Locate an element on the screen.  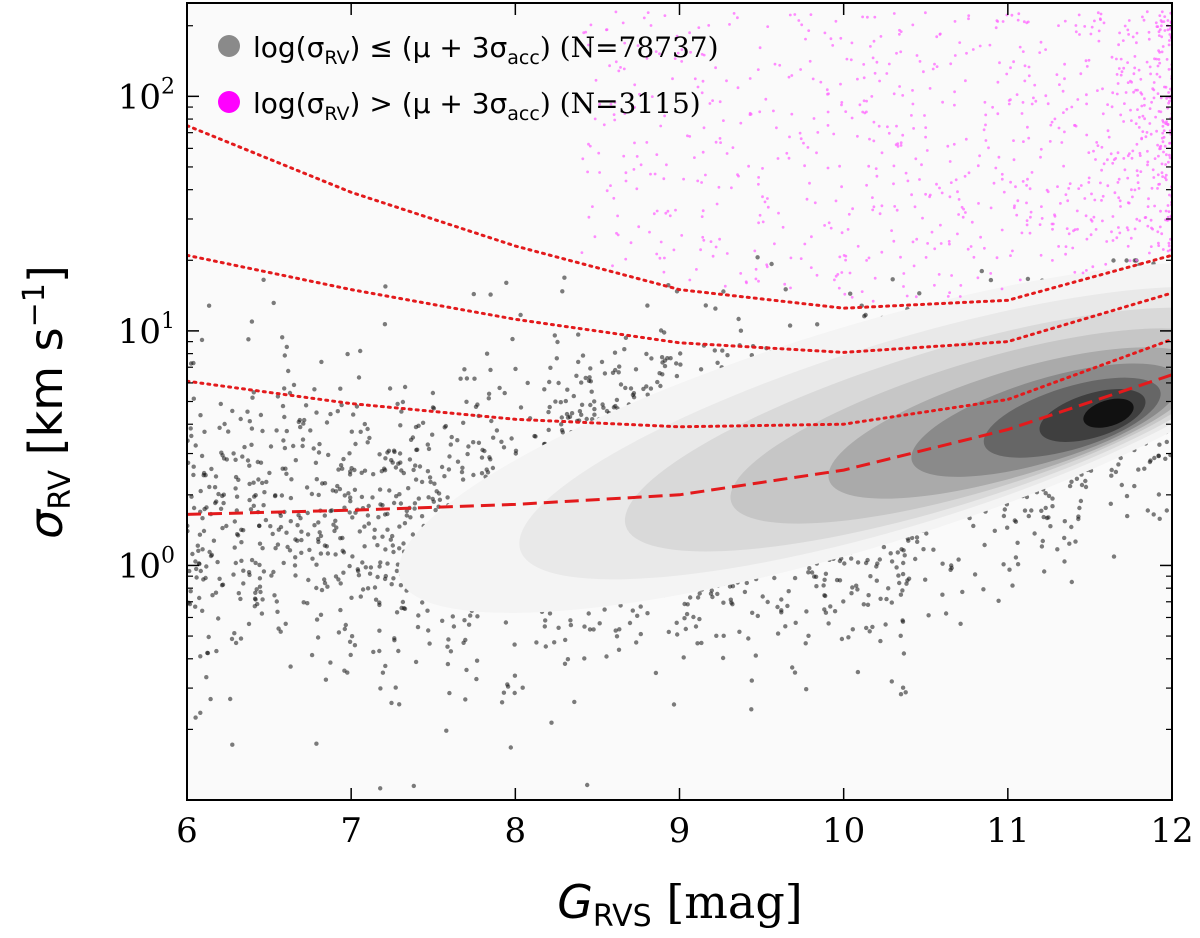
y-axis-title: σRV [km s−1] is located at coordinates (47, 402).